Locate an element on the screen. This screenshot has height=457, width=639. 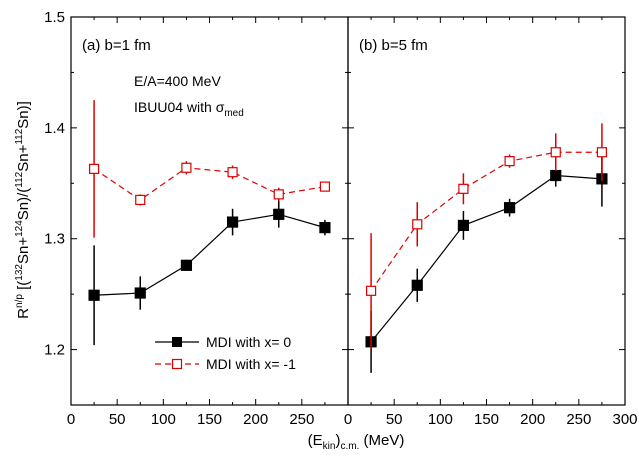
legend-marker-x0 is located at coordinates (177, 342).